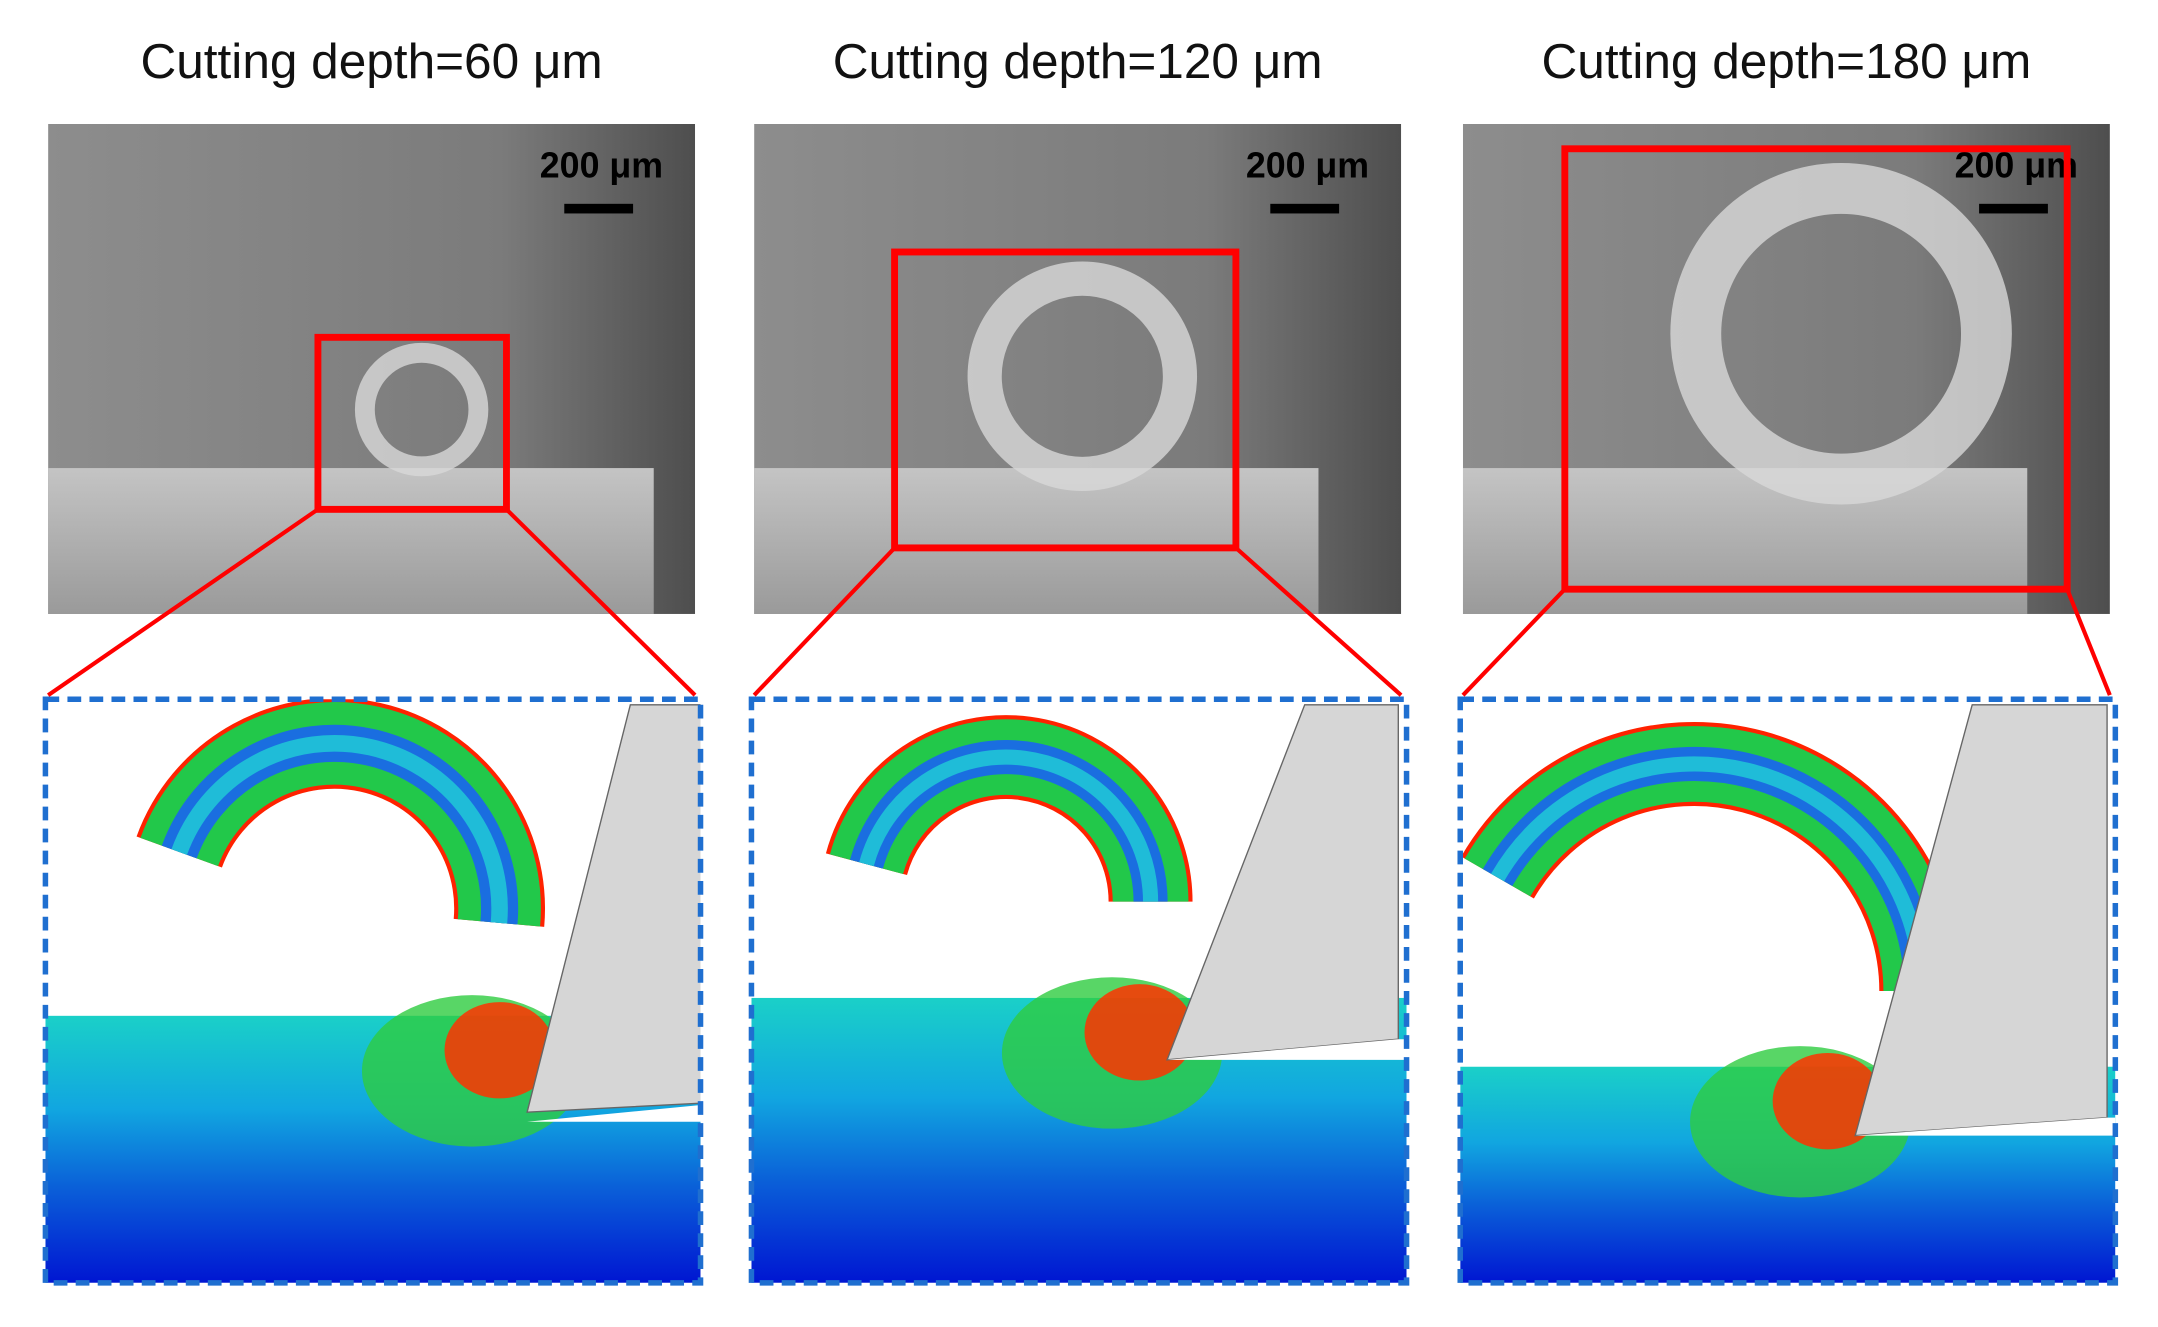 The height and width of the screenshot is (1327, 2158). I want to click on panel-title: Cutting depth=120 μm, so click(1078, 61).